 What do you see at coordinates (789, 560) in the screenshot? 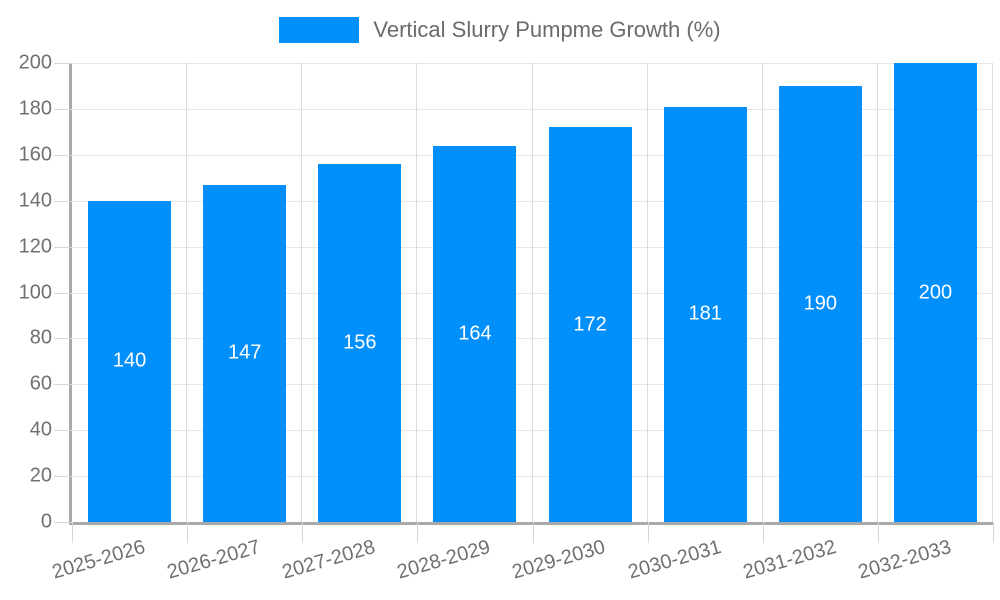
I see `x-axis-category-label: 2031-2032` at bounding box center [789, 560].